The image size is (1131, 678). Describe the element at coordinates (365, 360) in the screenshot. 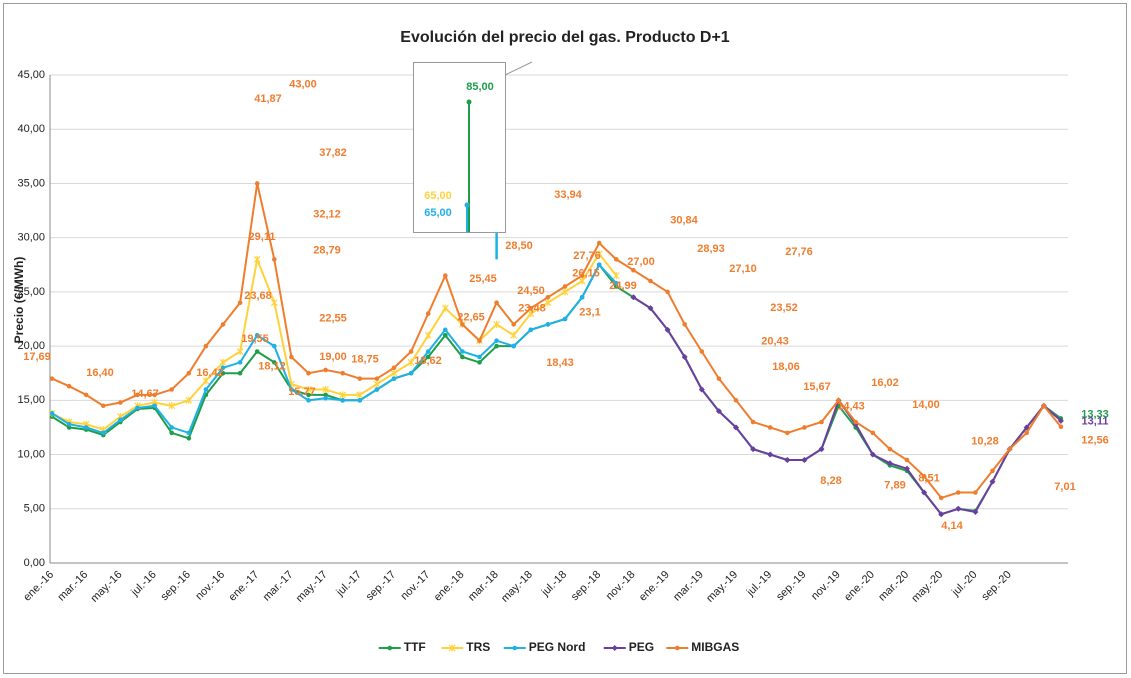

I see `data-label: 18,75` at that location.